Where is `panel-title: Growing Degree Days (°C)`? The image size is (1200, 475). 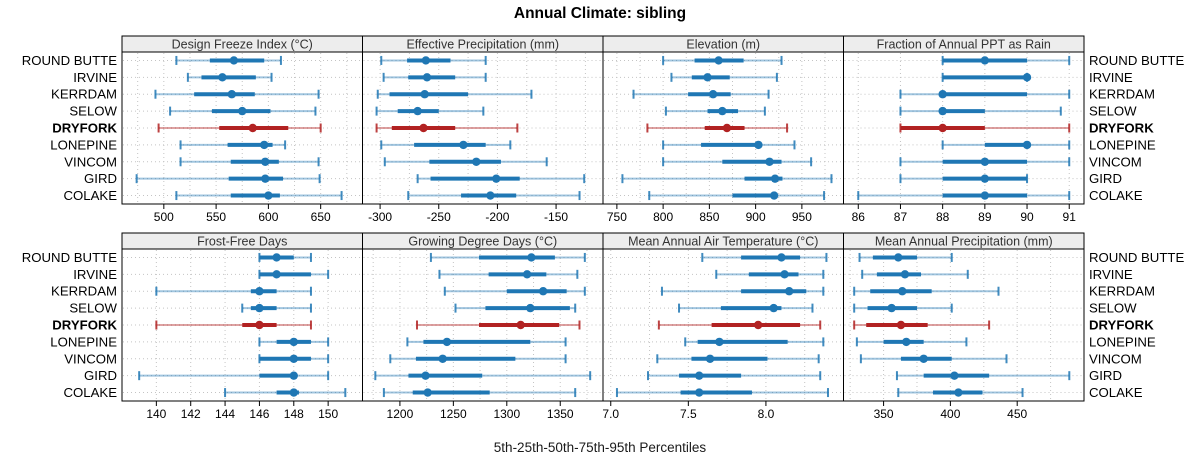
panel-title: Growing Degree Days (°C) is located at coordinates (482, 242).